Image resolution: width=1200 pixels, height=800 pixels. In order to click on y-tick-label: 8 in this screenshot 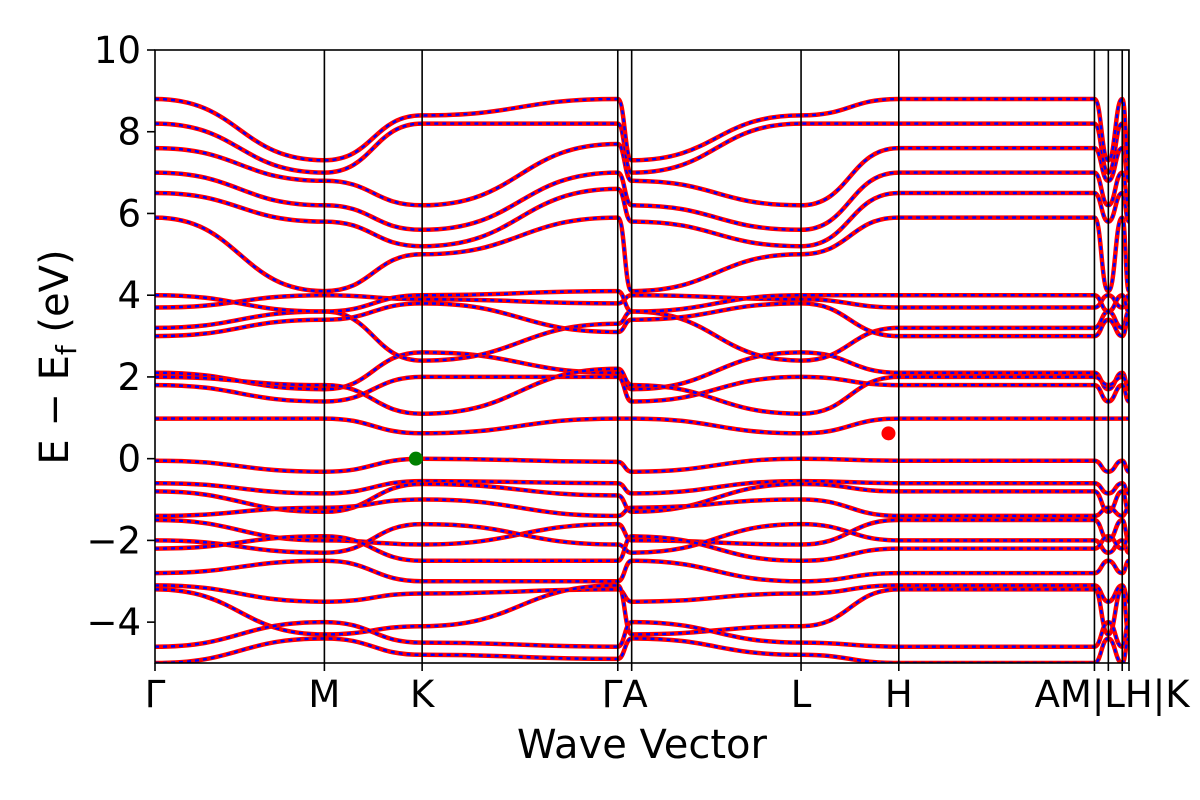, I will do `click(129, 132)`.